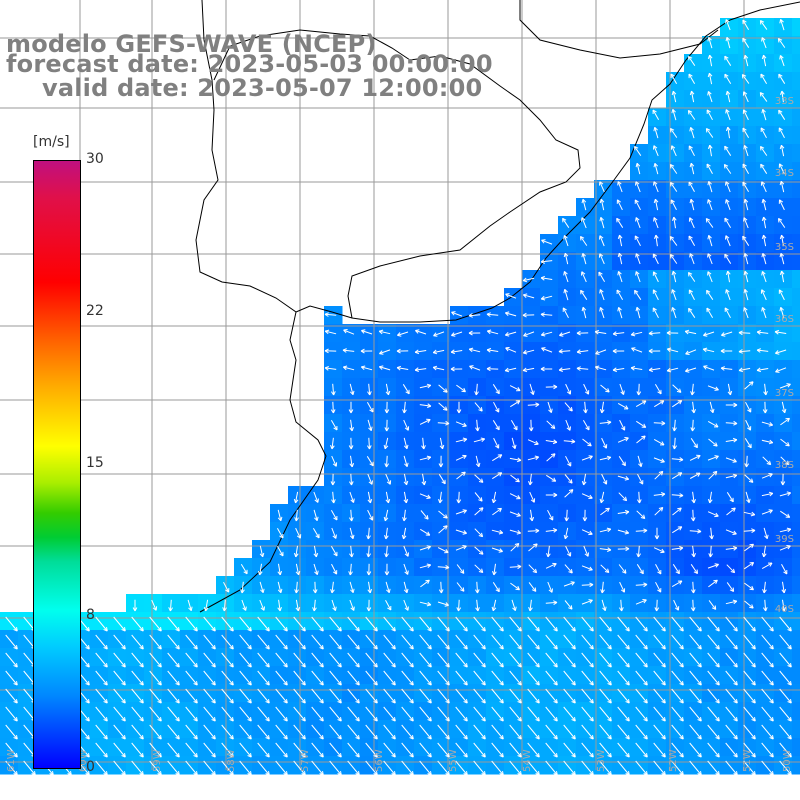 The height and width of the screenshot is (800, 800). What do you see at coordinates (619, 29) in the screenshot?
I see `border-brazil-north` at bounding box center [619, 29].